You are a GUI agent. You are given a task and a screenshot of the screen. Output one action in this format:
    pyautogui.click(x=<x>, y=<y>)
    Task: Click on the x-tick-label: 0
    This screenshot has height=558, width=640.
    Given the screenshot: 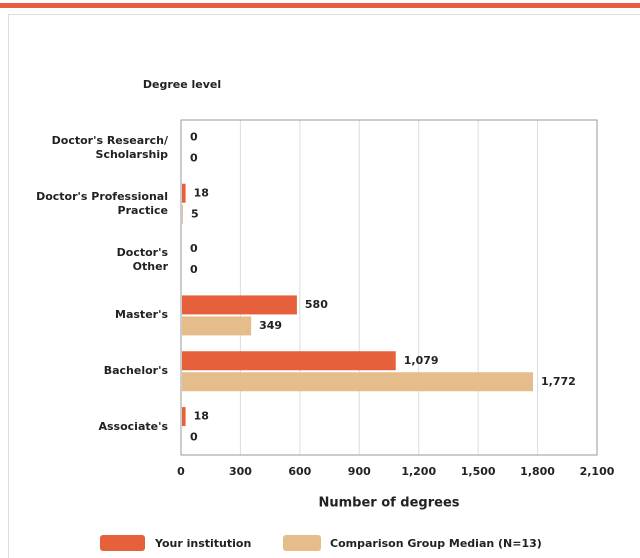 What is the action you would take?
    pyautogui.click(x=181, y=471)
    